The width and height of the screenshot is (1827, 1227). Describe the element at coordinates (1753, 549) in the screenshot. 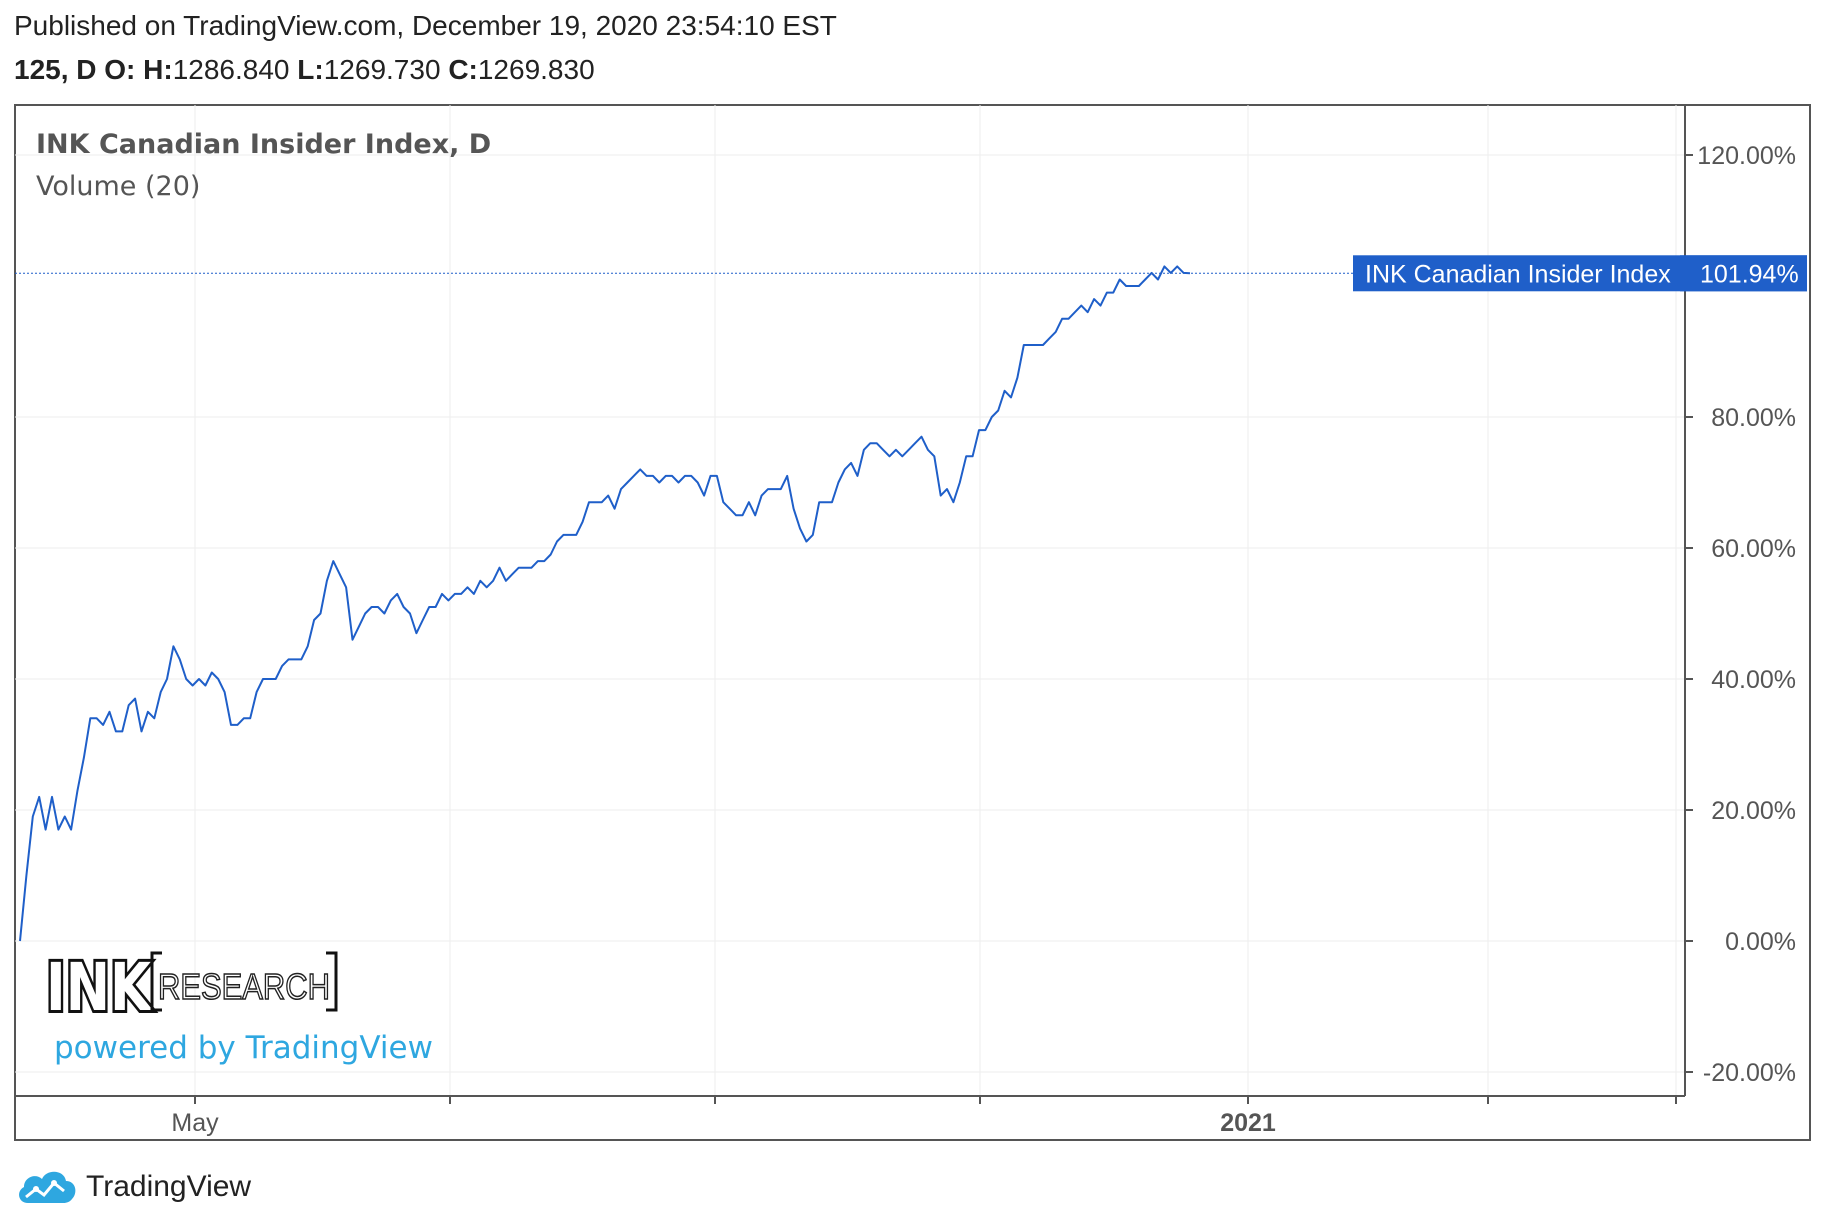

I see `y-tick-label: 60.00%` at that location.